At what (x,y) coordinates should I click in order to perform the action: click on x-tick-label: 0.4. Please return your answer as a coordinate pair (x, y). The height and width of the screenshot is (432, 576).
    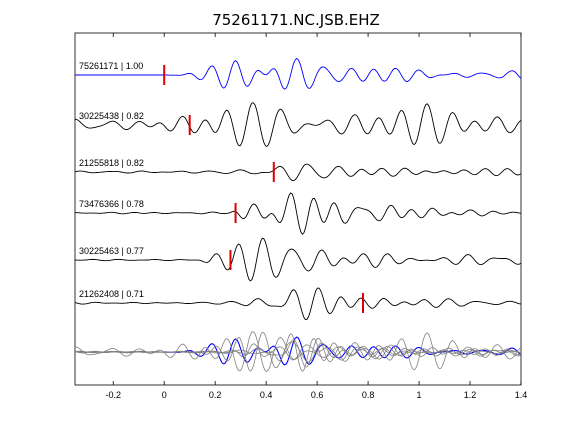
    Looking at the image, I should click on (266, 395).